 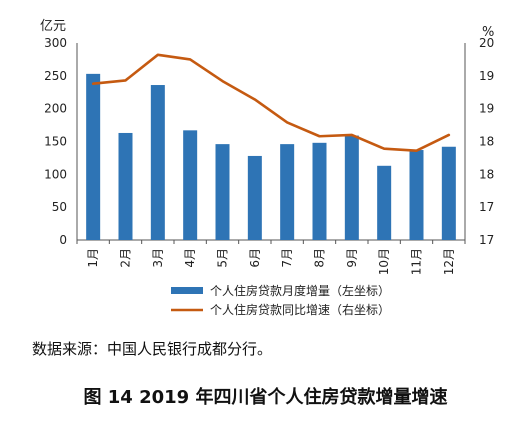 I want to click on right-axis-unit: %, so click(x=488, y=32).